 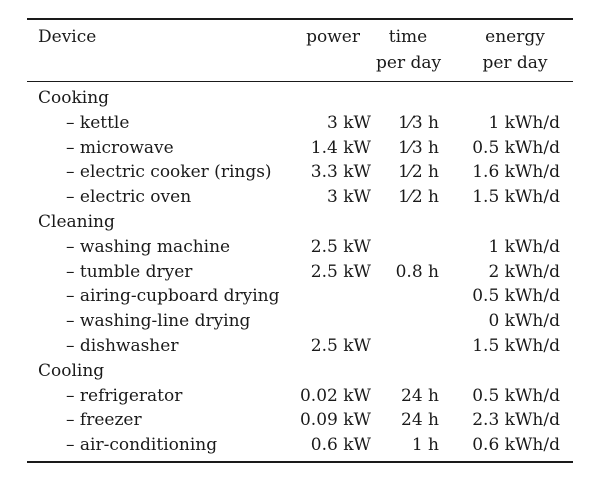 I want to click on power-cell: 1.4 kW, so click(x=340, y=148).